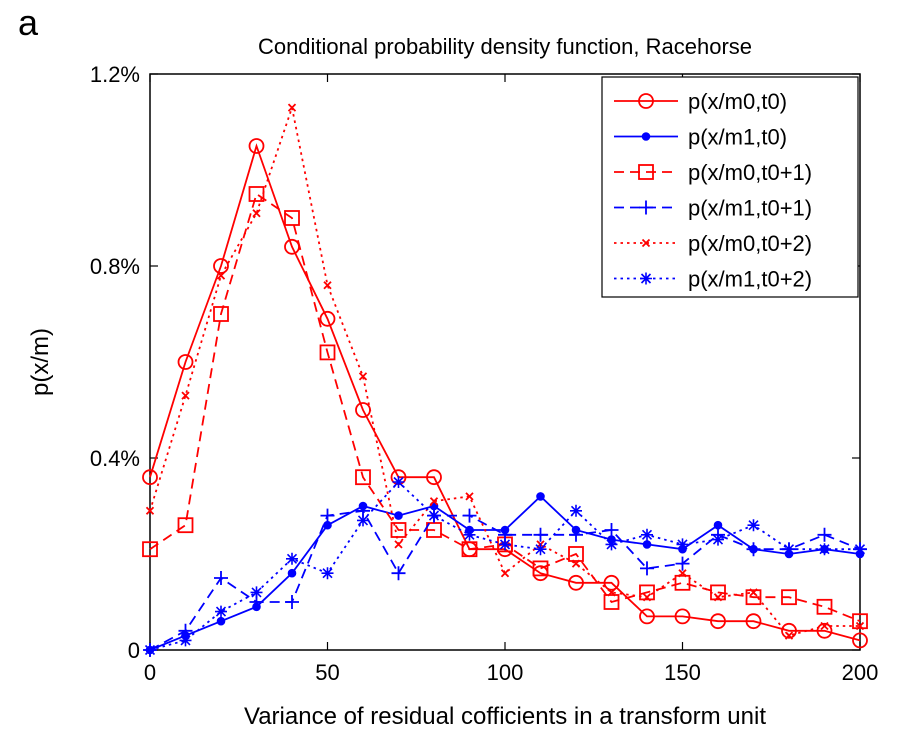 Image resolution: width=915 pixels, height=736 pixels. Describe the element at coordinates (682, 672) in the screenshot. I see `x-tick-label: 150` at that location.